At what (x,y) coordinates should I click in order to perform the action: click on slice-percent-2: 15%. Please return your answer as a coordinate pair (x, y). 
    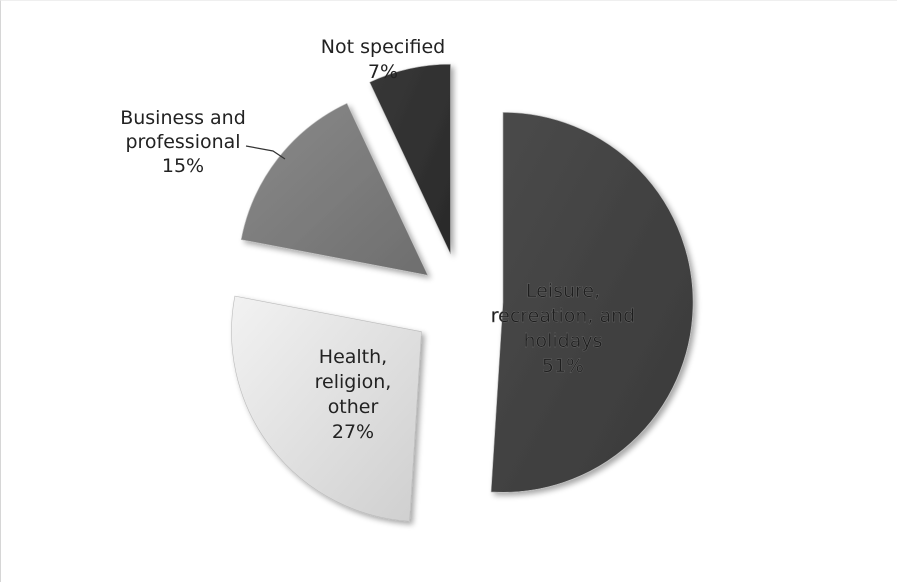
    Looking at the image, I should click on (183, 166).